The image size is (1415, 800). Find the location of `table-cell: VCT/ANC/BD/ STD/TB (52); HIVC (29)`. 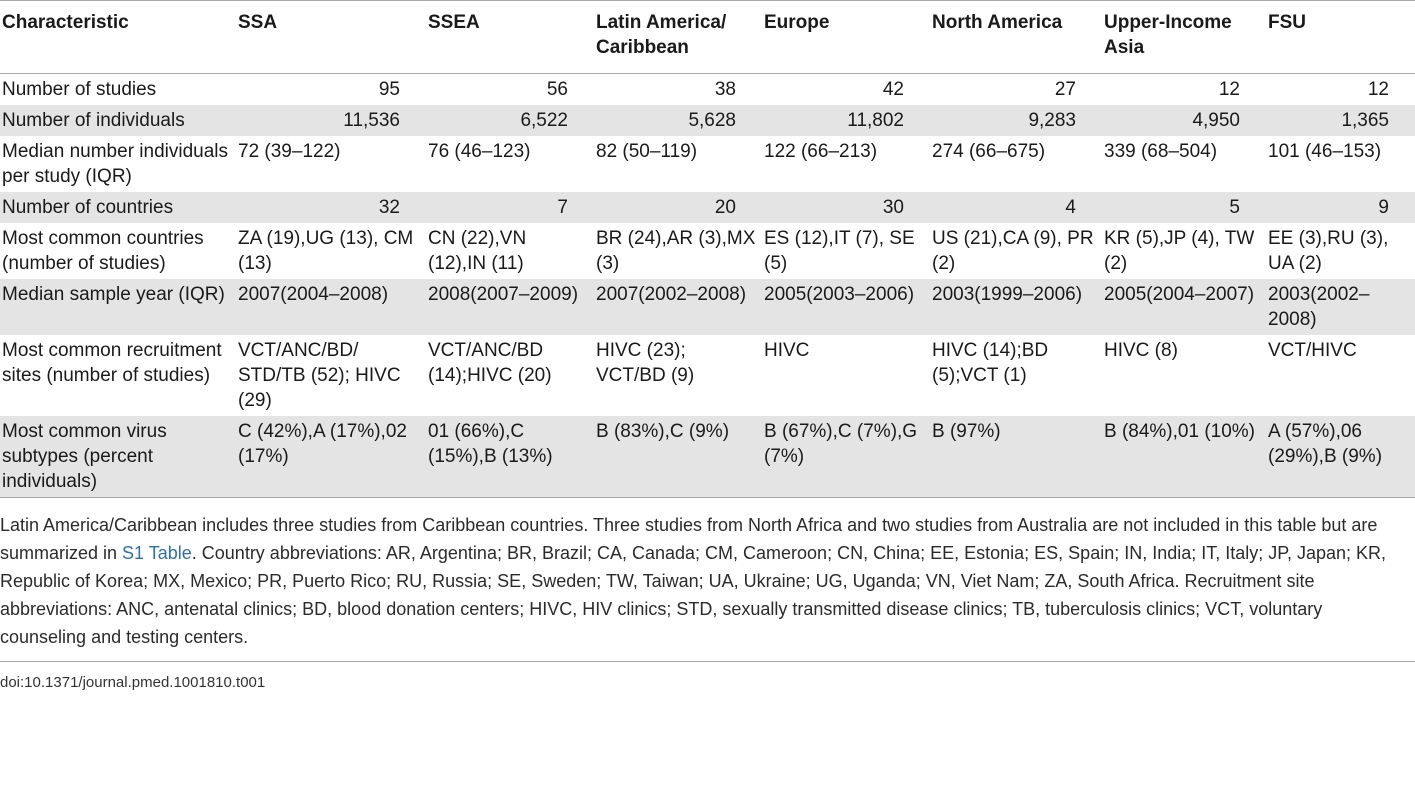

table-cell: VCT/ANC/BD/ STD/TB (52); HIVC (29) is located at coordinates (319, 375).